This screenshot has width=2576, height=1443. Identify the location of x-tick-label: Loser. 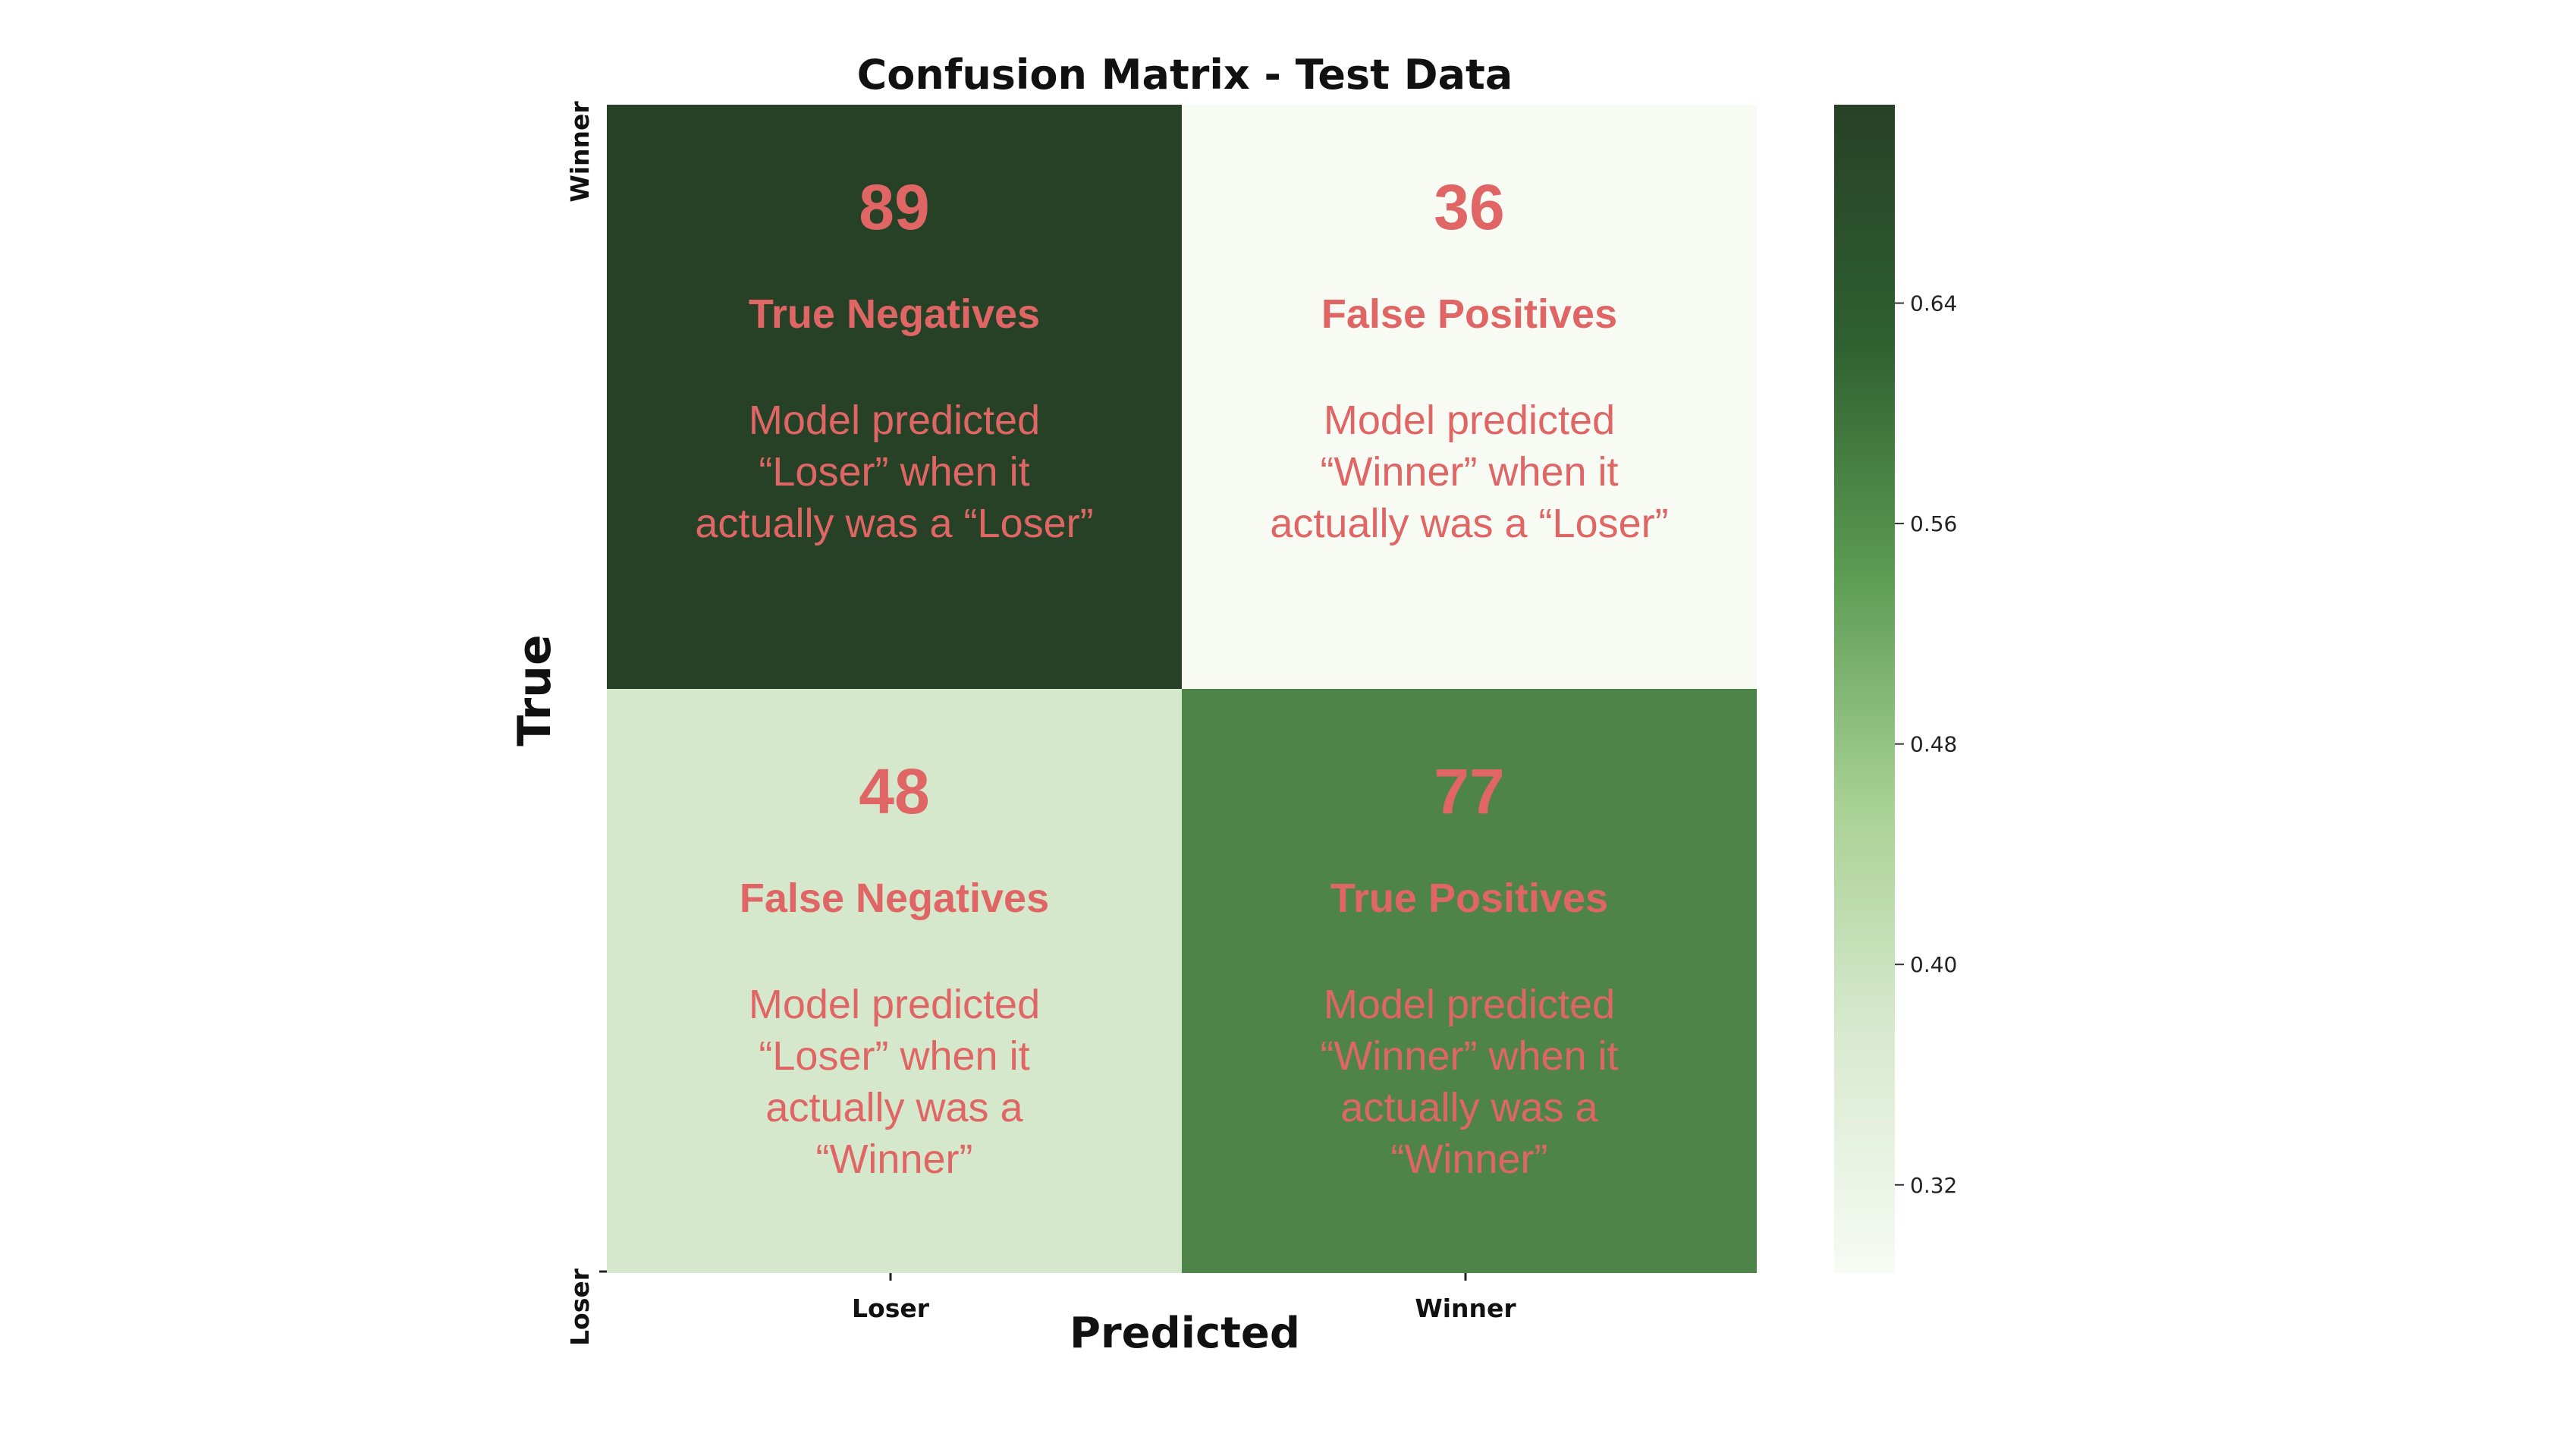
(891, 1308).